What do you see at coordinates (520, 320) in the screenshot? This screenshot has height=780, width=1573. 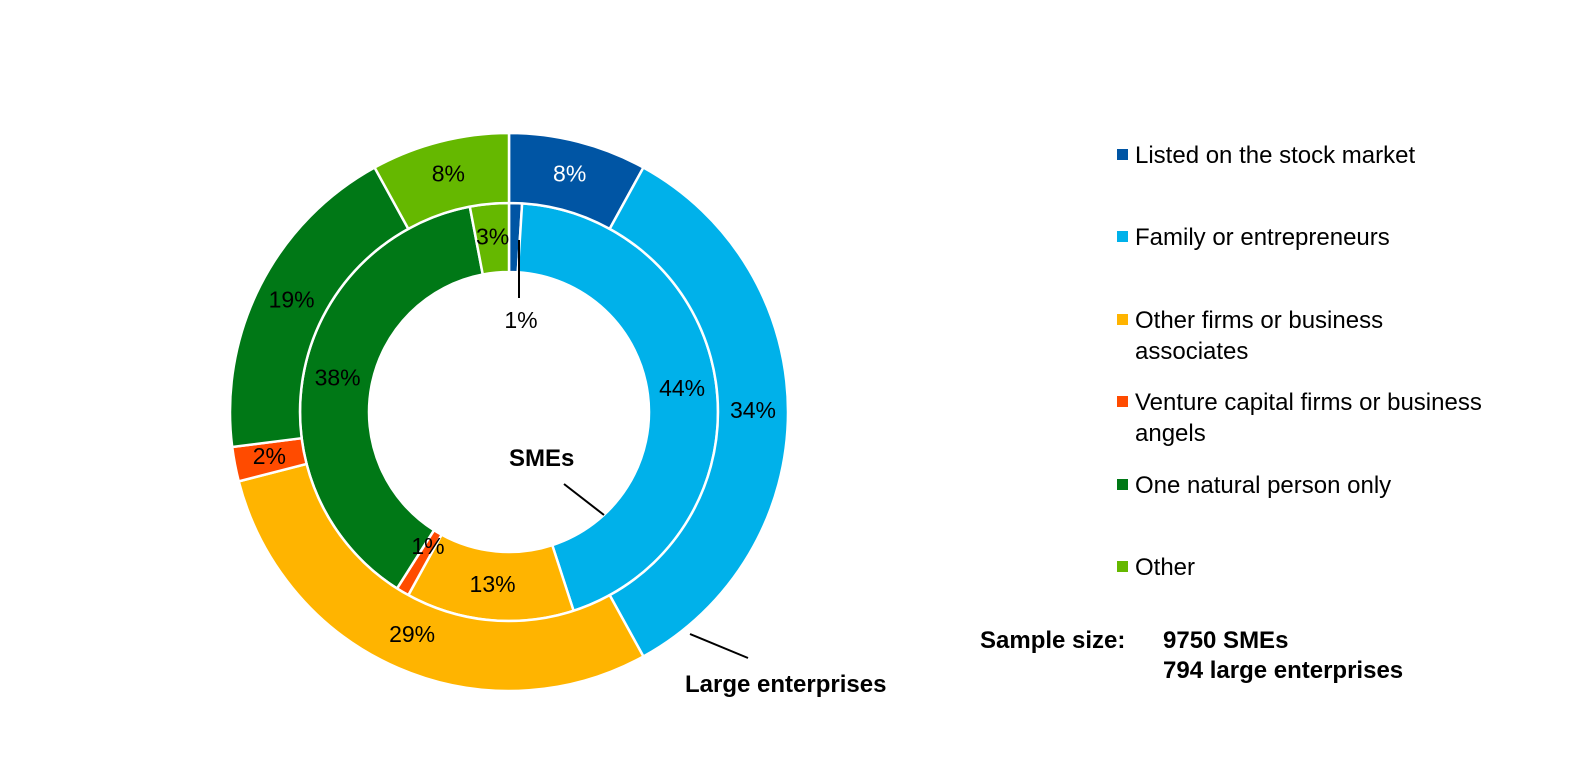 I see `data-label-inner-0: 1%` at bounding box center [520, 320].